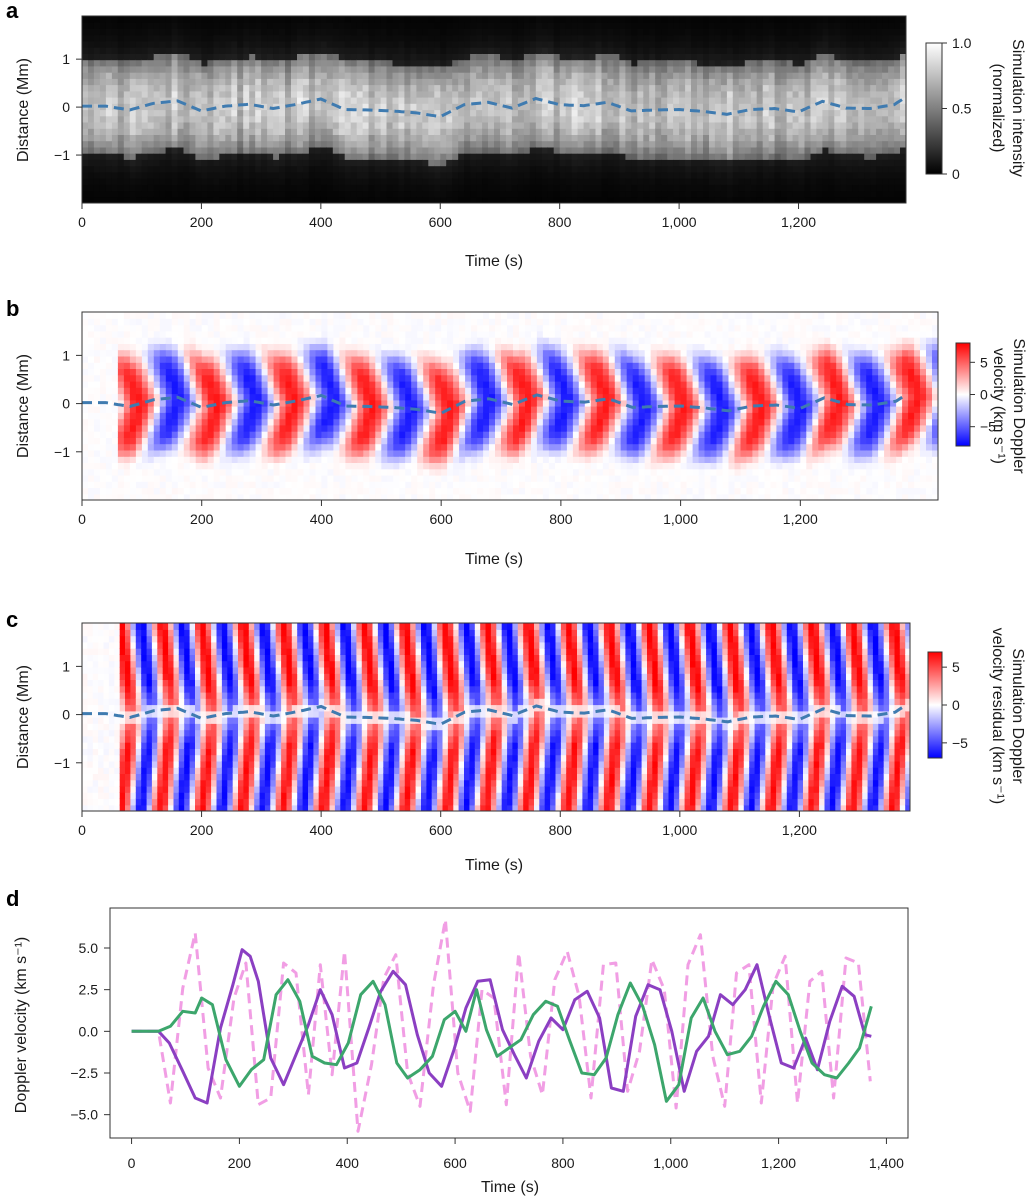  What do you see at coordinates (89, 948) in the screenshot?
I see `y-tick-label: 5.0` at bounding box center [89, 948].